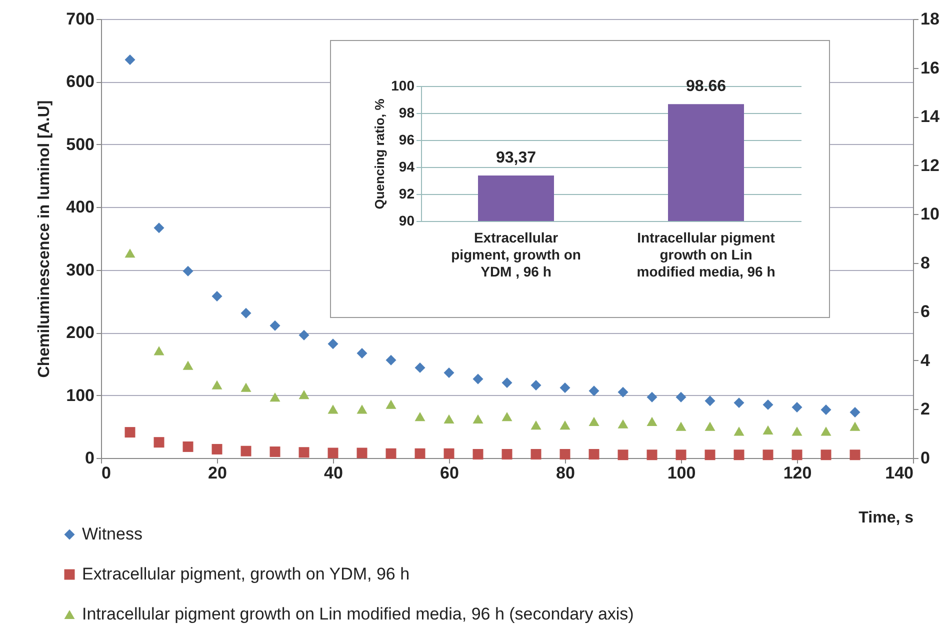 This screenshot has width=951, height=635. Describe the element at coordinates (930, 165) in the screenshot. I see `y2-tick-label: 12` at that location.